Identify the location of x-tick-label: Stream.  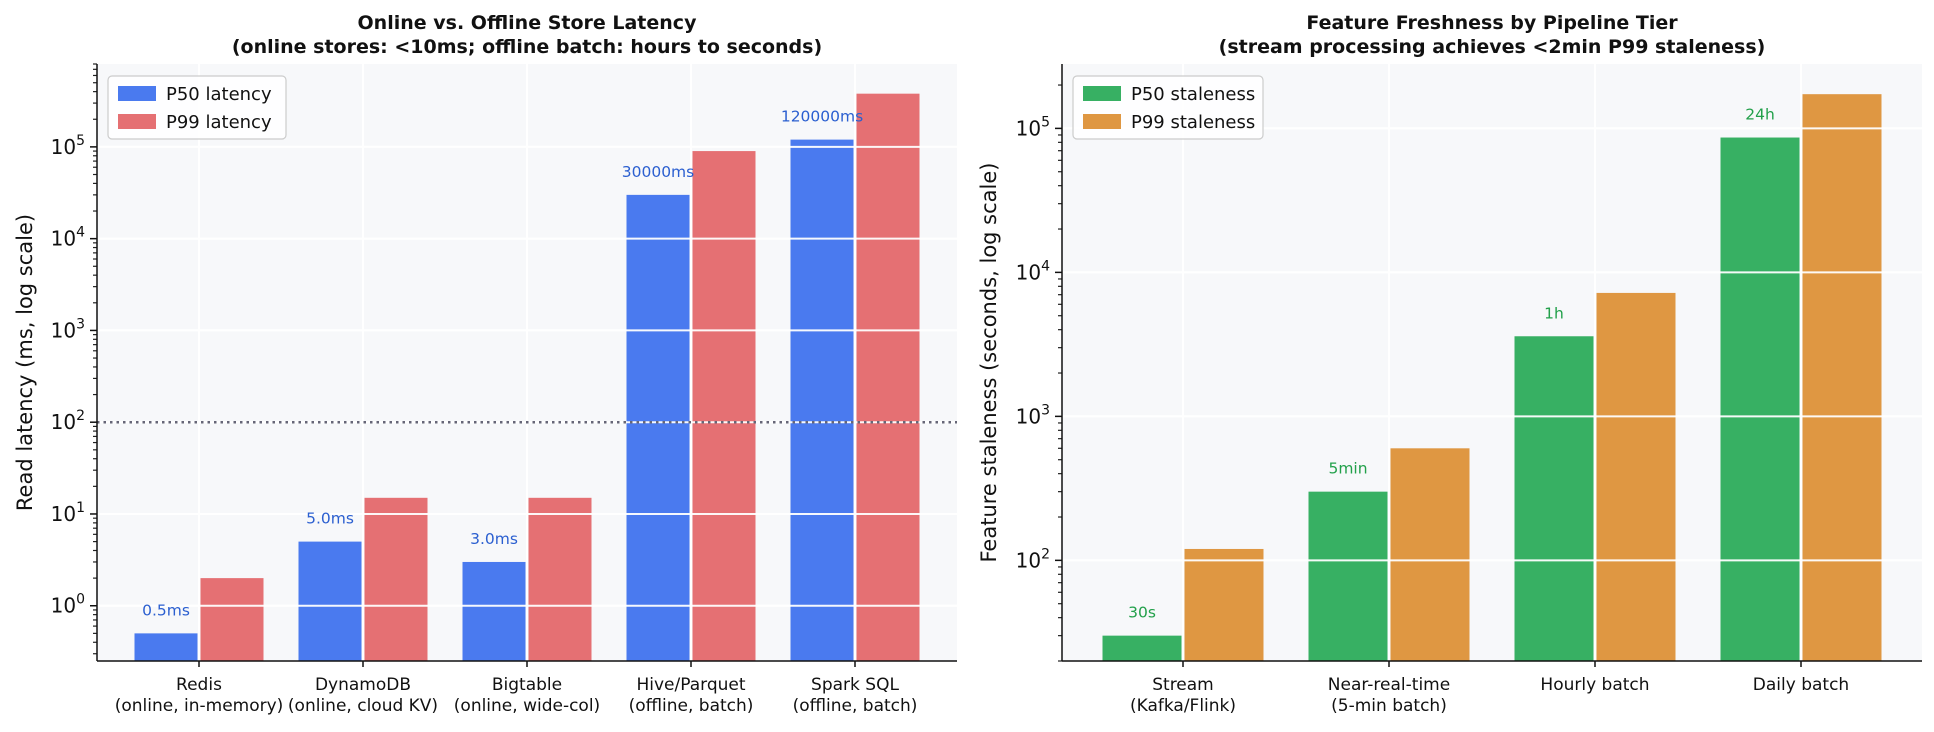
(1183, 685).